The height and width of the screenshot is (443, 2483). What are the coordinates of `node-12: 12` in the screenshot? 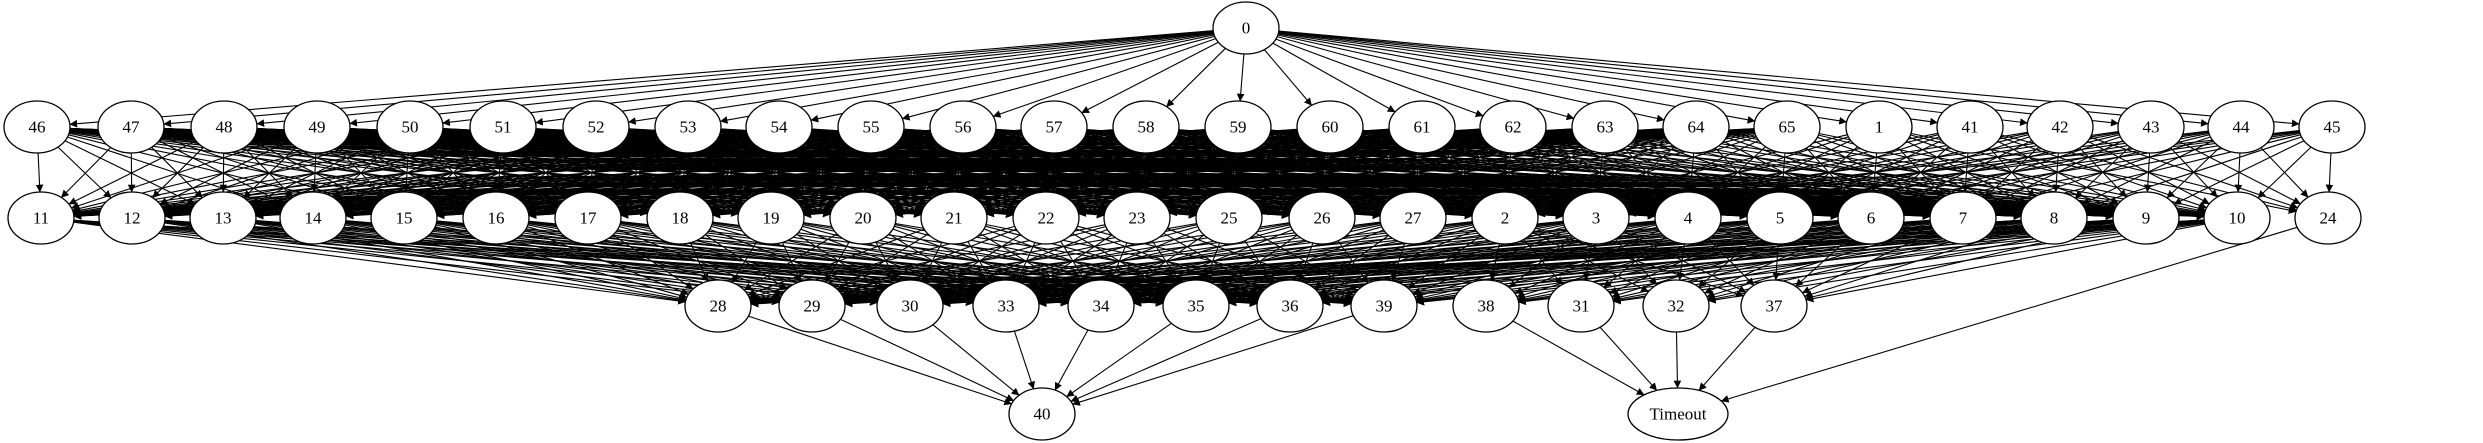 It's located at (132, 218).